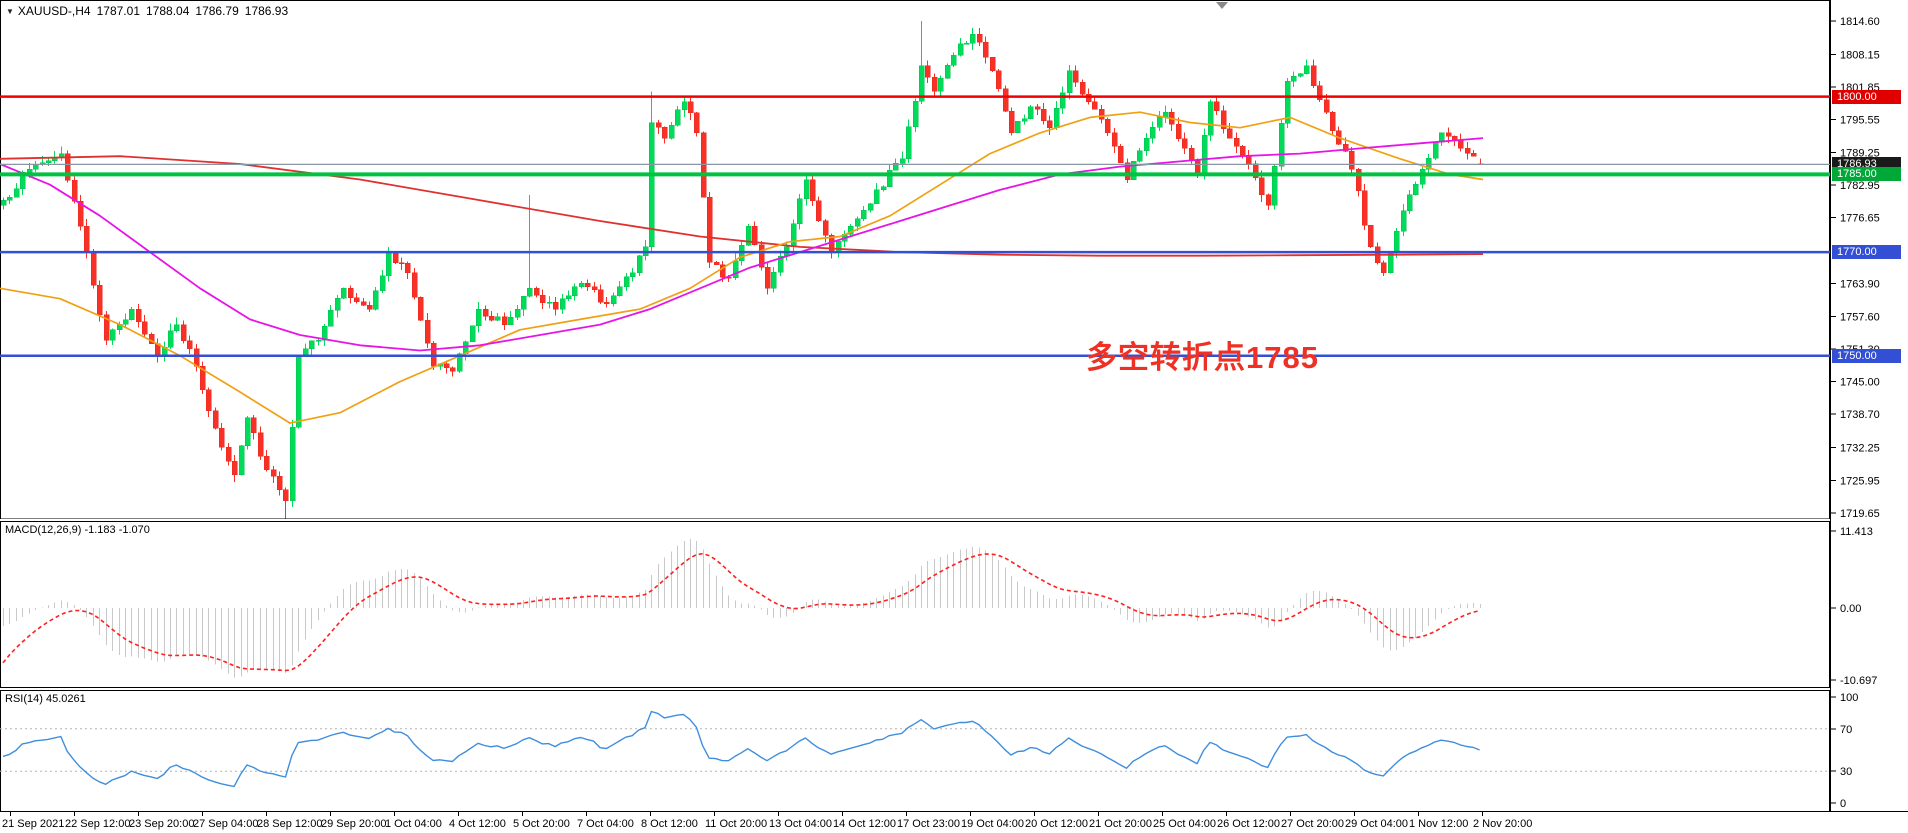  I want to click on axis-label: 1719.65, so click(1860, 514).